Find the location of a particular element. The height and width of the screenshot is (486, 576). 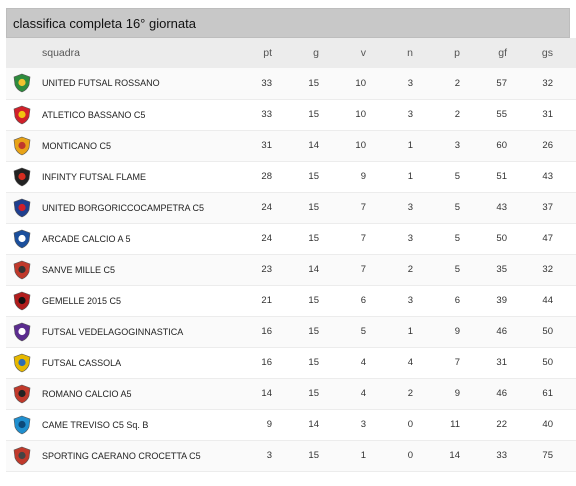

stat-v: 5 is located at coordinates (363, 331).